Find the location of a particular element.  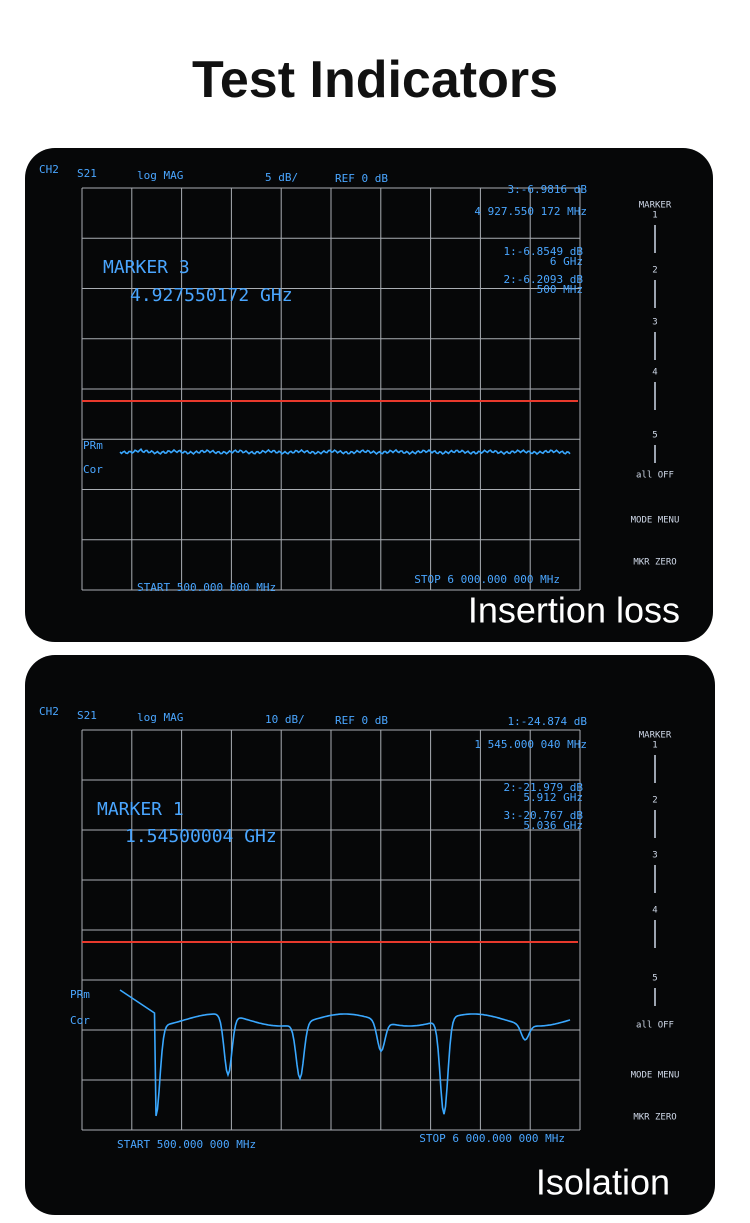

page-title: Test Indicators is located at coordinates (374, 80).